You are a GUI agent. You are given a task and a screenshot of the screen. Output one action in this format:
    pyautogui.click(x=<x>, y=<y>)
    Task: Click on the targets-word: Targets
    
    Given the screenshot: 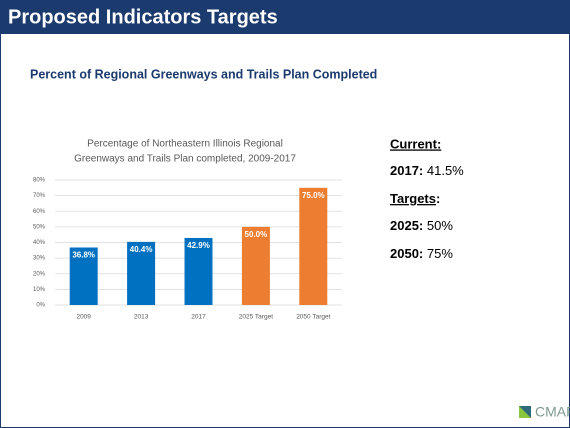 What is the action you would take?
    pyautogui.click(x=413, y=198)
    